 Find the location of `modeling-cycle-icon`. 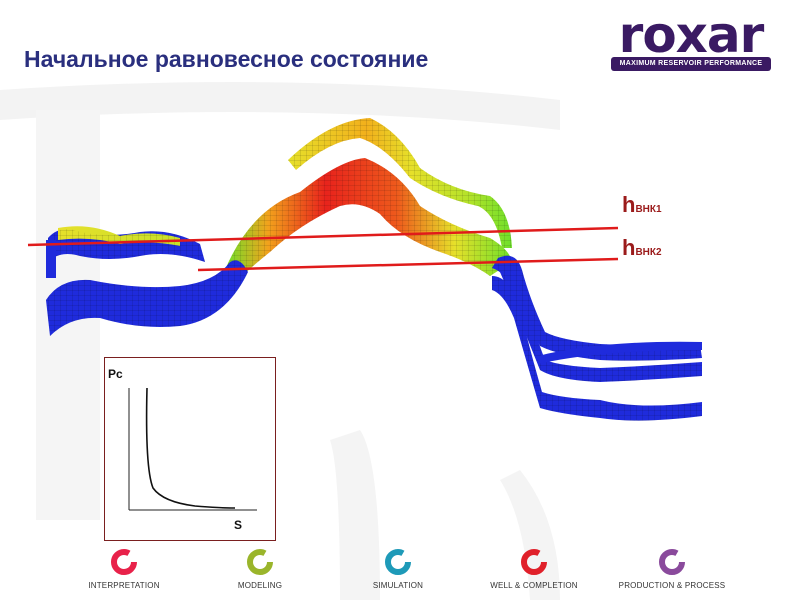

modeling-cycle-icon is located at coordinates (260, 562).